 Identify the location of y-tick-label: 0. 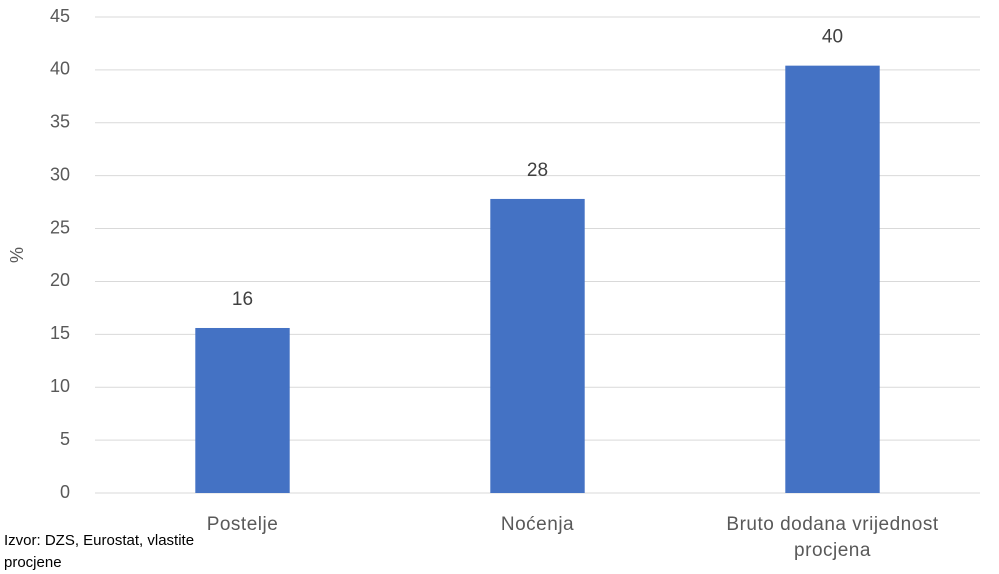
(65, 492).